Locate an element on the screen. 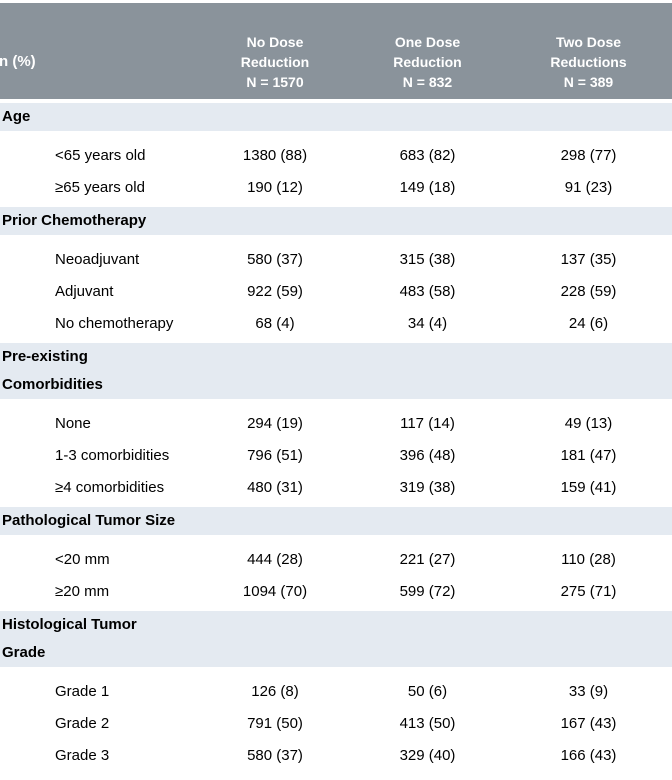 The width and height of the screenshot is (672, 780). cell-no-dose: 294 (19) is located at coordinates (275, 423).